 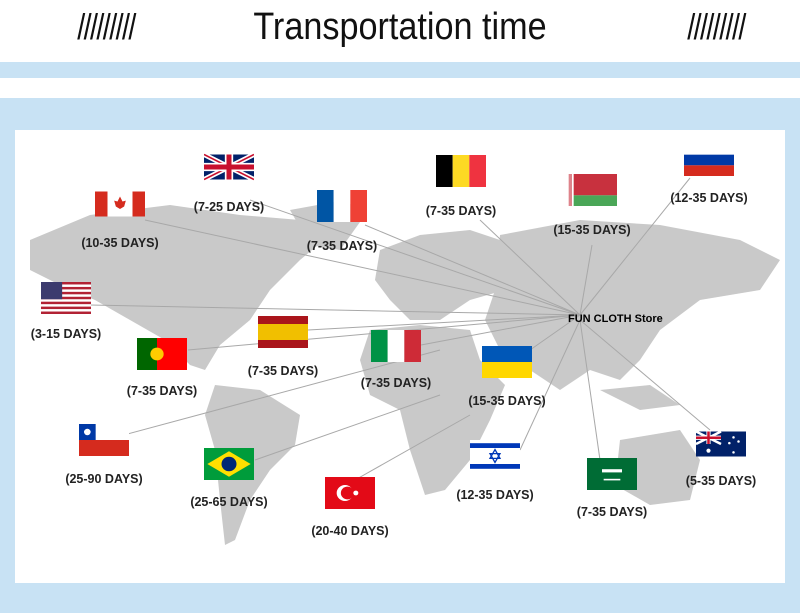 I want to click on italy-days-label: (7-35 DAYS), so click(x=396, y=383).